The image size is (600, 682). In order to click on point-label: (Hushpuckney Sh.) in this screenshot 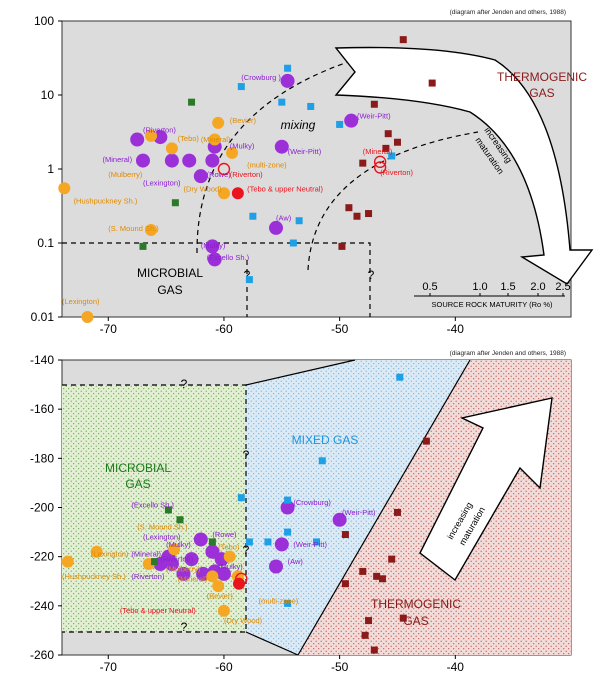, I will do `click(106, 201)`.